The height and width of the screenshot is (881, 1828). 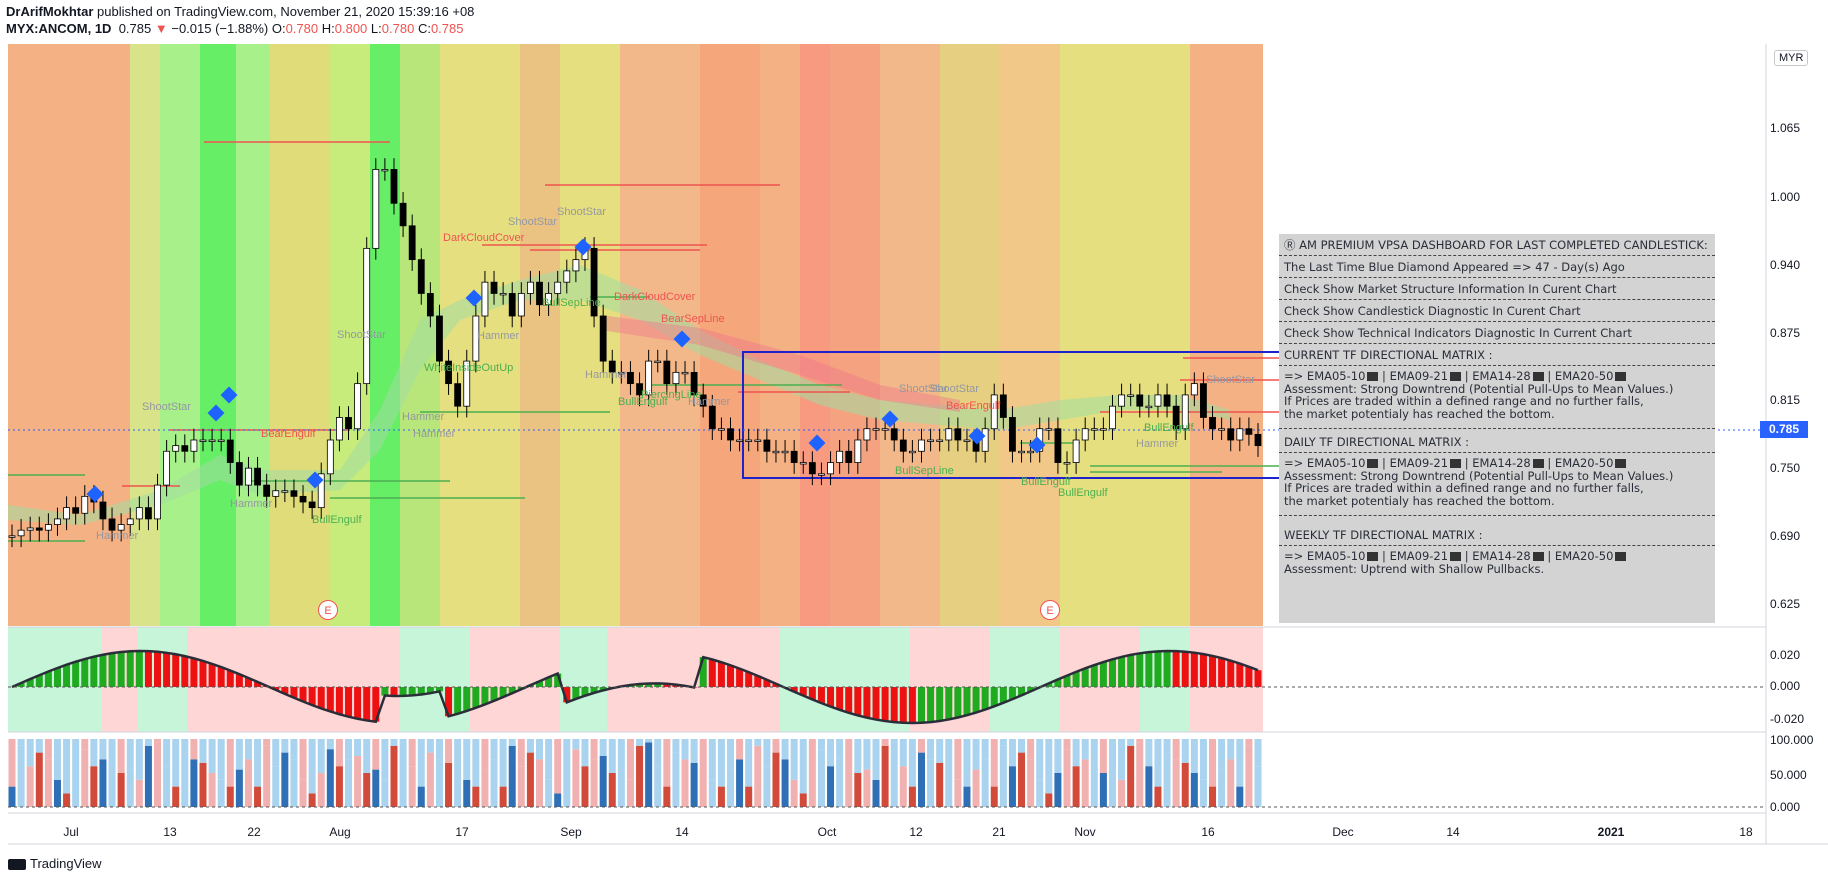 What do you see at coordinates (424, 28) in the screenshot?
I see `close-label: C:` at bounding box center [424, 28].